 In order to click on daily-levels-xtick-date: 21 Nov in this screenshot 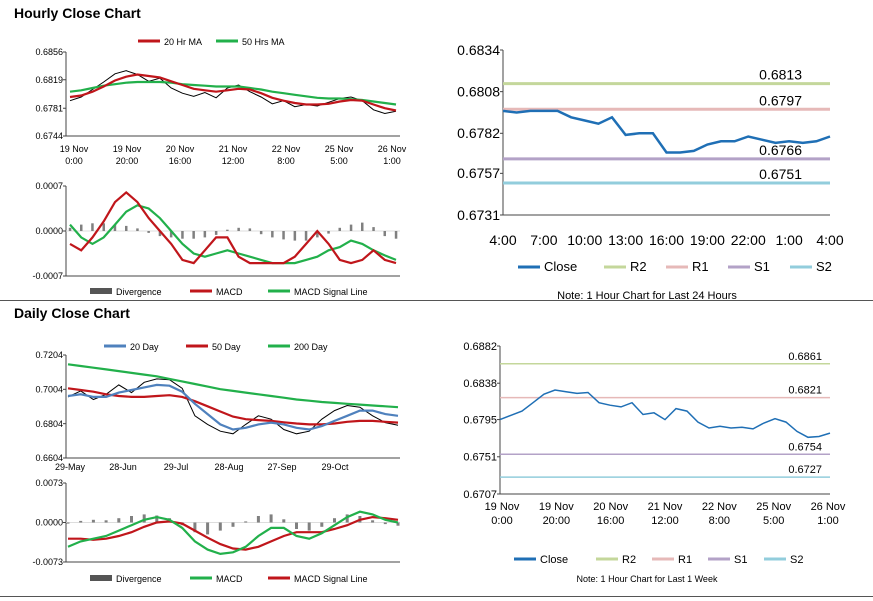, I will do `click(665, 507)`.